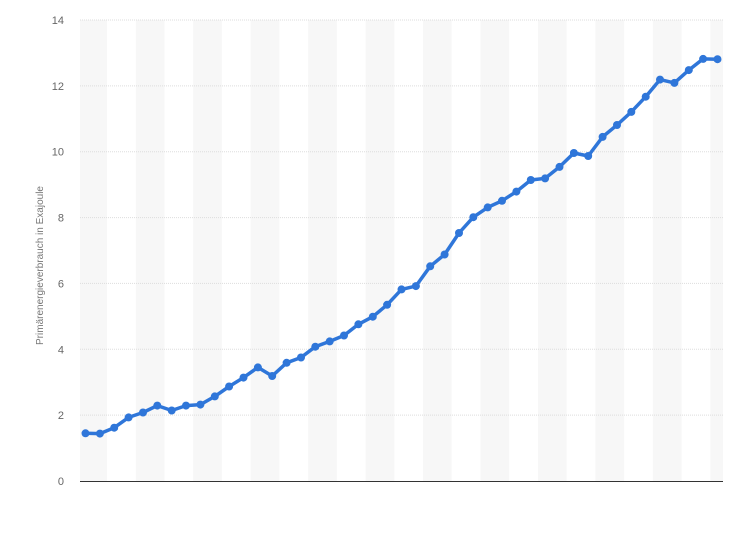 The image size is (754, 560). What do you see at coordinates (58, 251) in the screenshot?
I see `y-tick-labels: 0 2 4 6 8 10 12 14` at bounding box center [58, 251].